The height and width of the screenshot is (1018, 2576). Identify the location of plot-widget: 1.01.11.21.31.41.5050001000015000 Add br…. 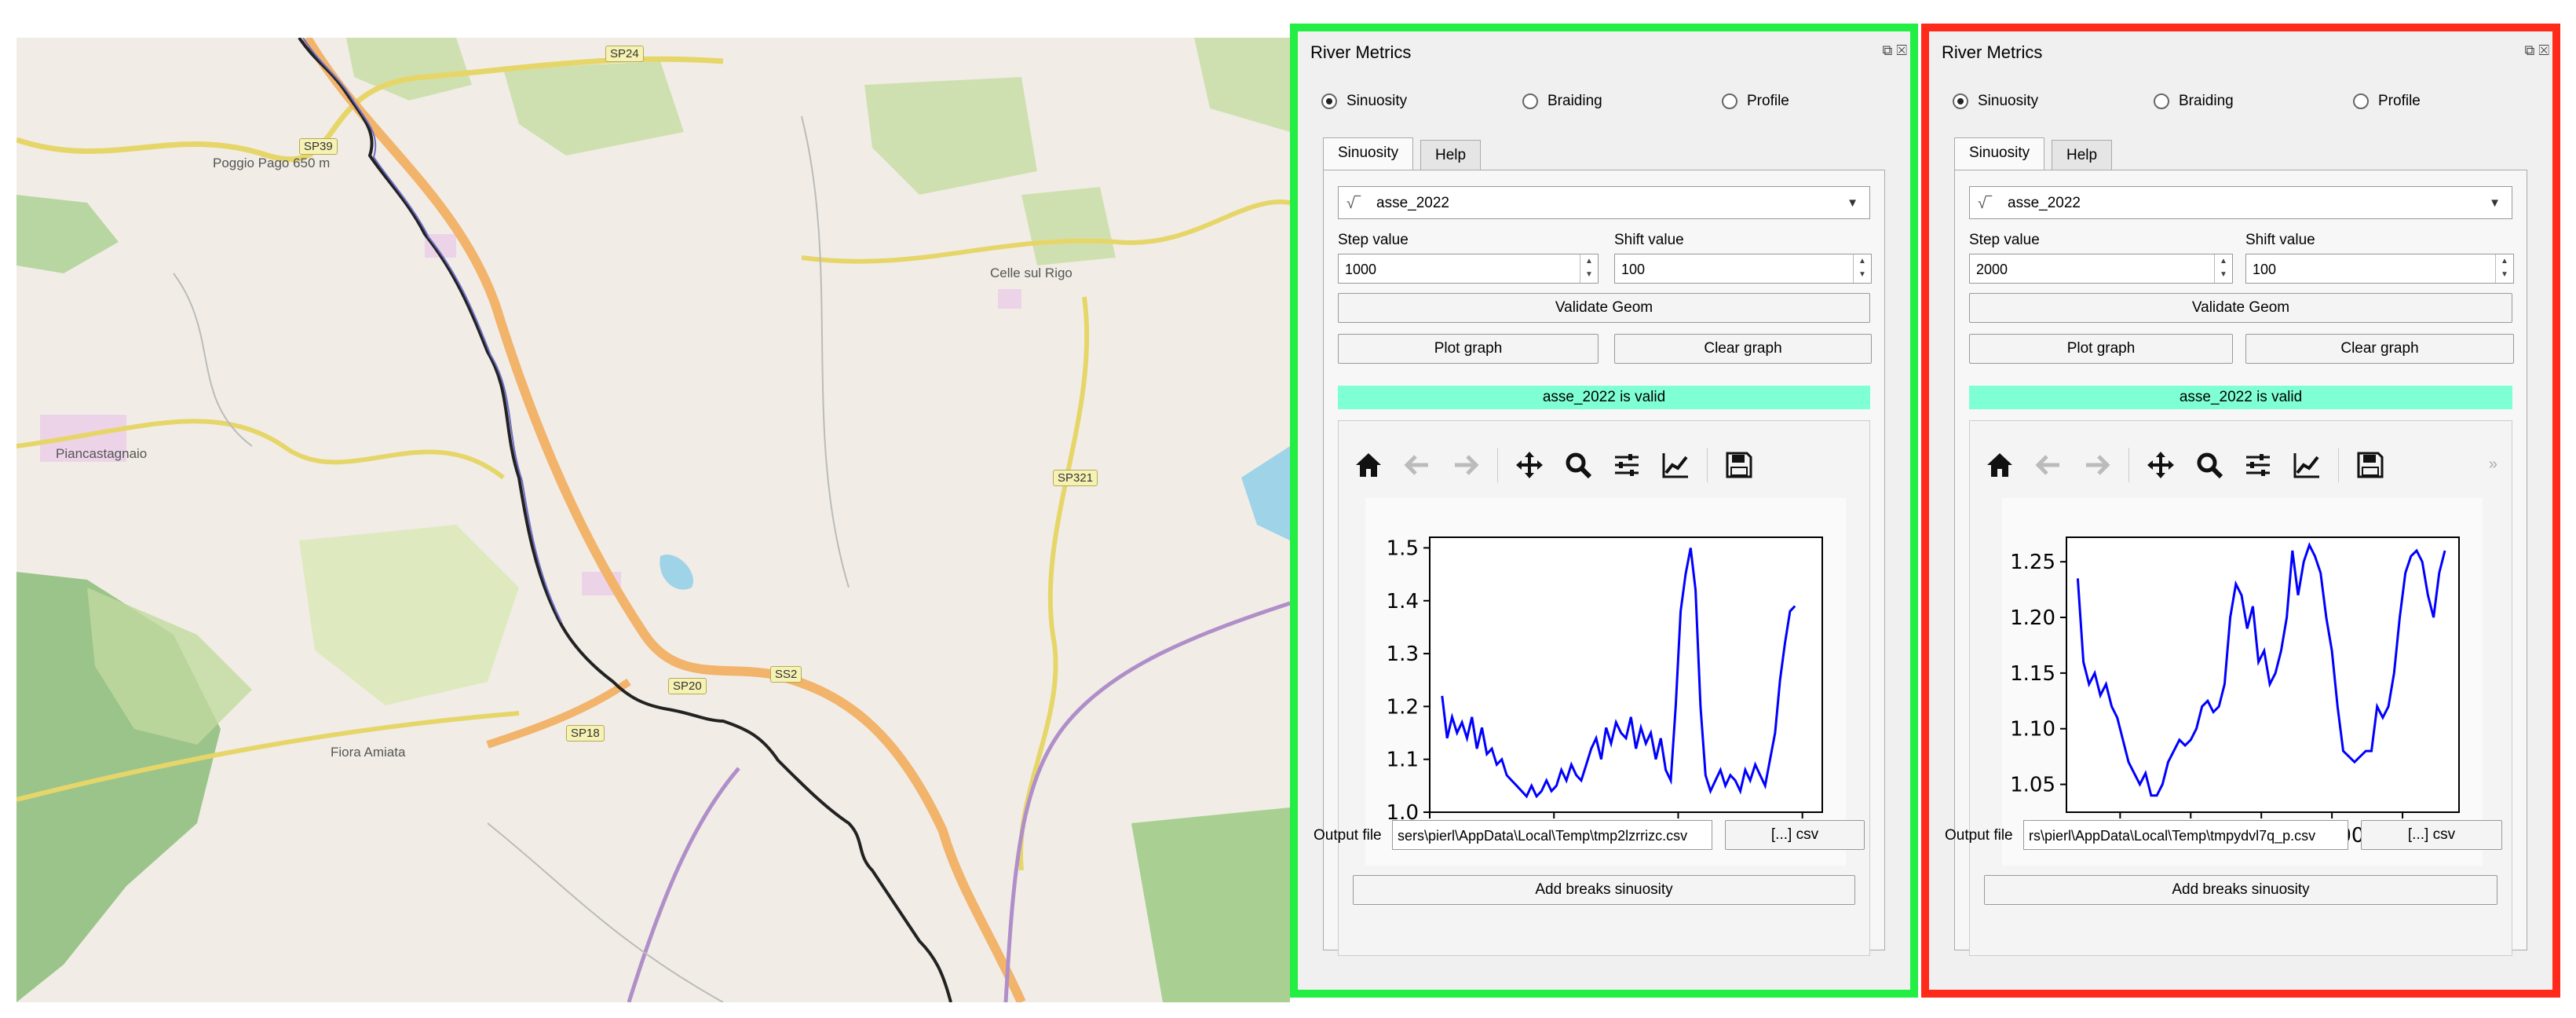
(1604, 688).